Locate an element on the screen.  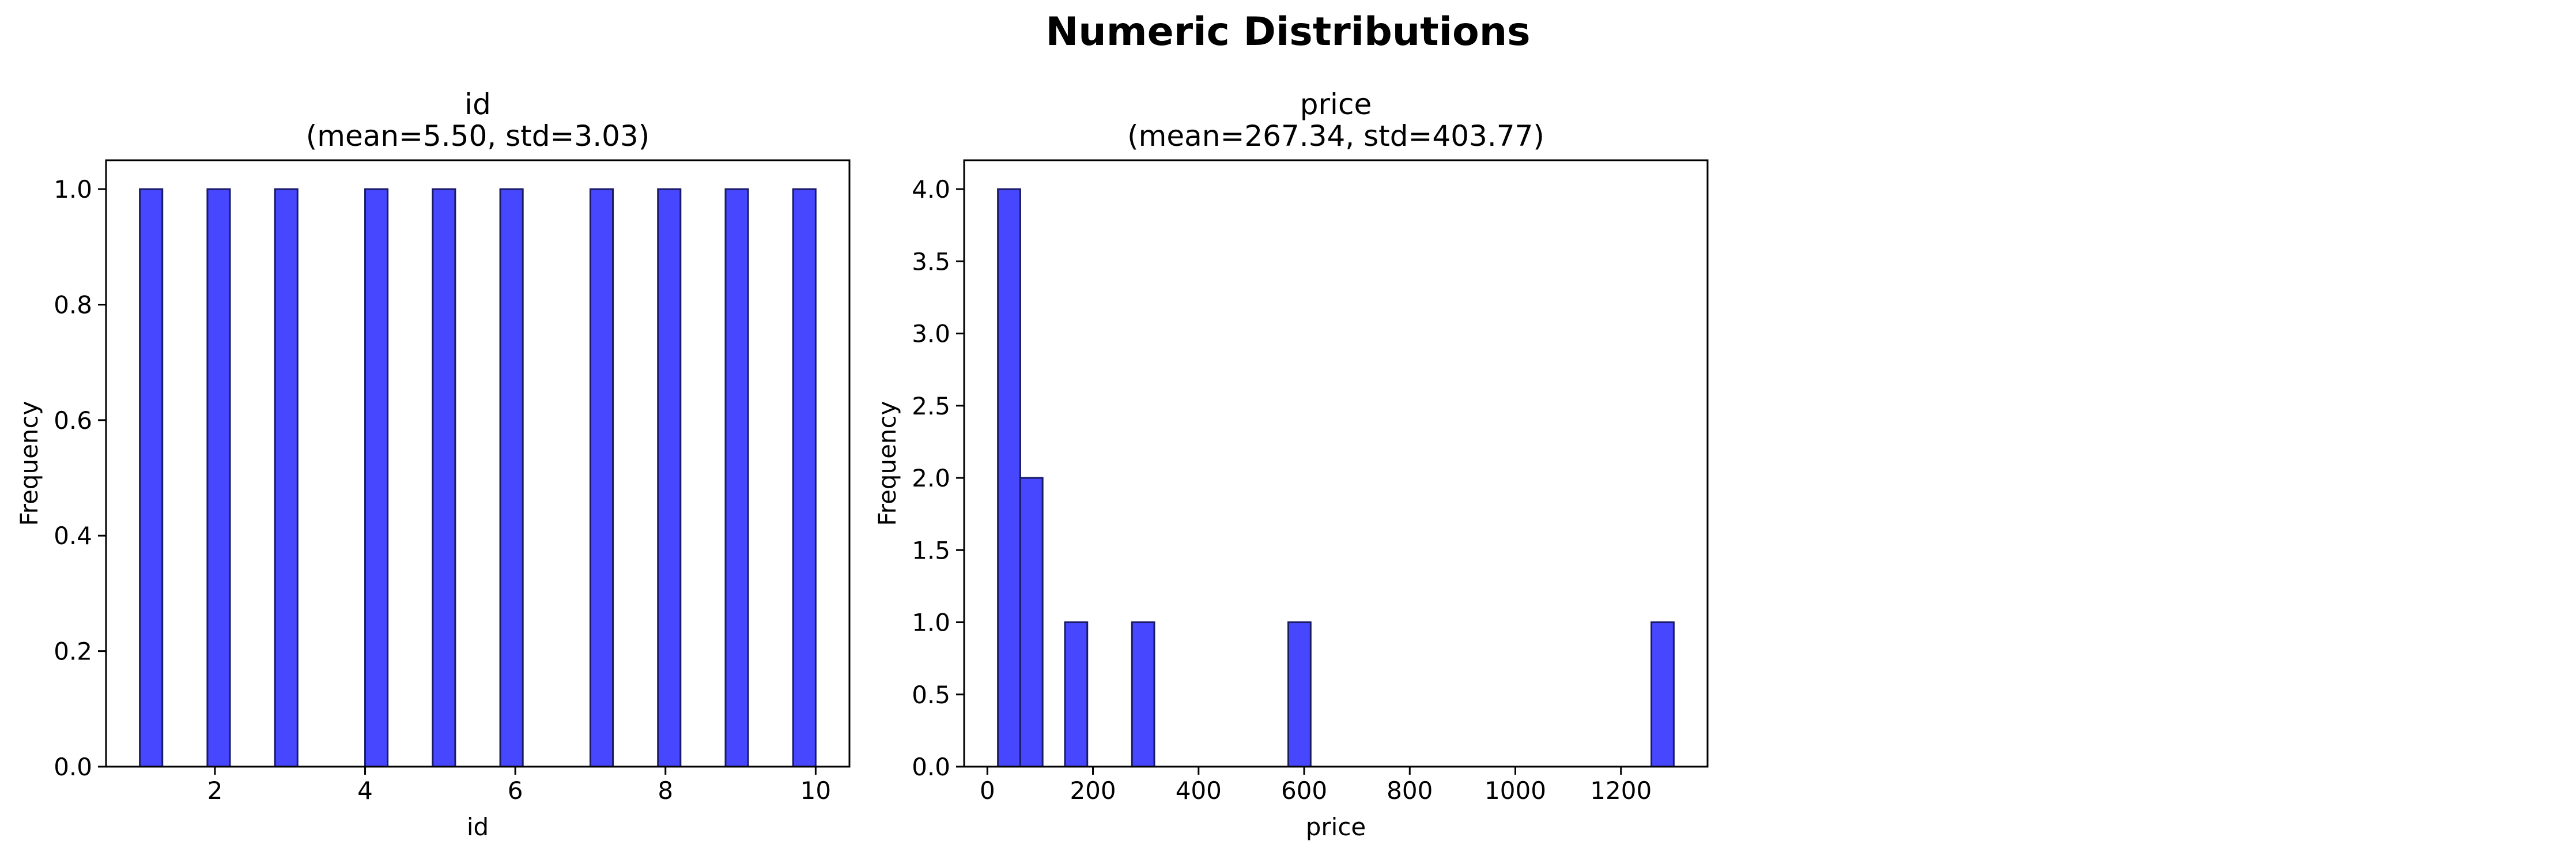
id-y-tick-label: 0.0 is located at coordinates (73, 767).